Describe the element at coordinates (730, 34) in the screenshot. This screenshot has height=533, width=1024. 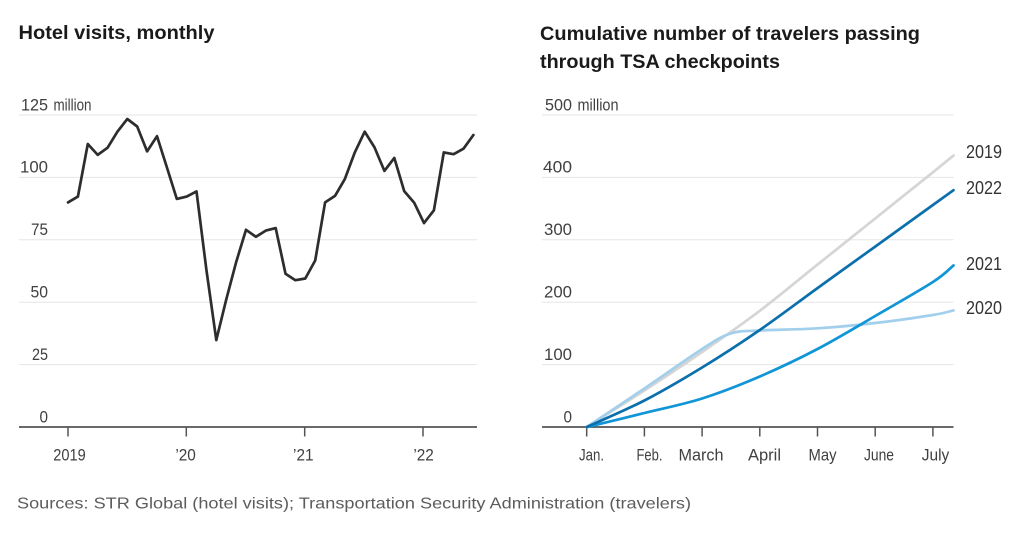
I see `svg-text:Cumulative number of travelers: Cumulative number of travelers passing` at that location.